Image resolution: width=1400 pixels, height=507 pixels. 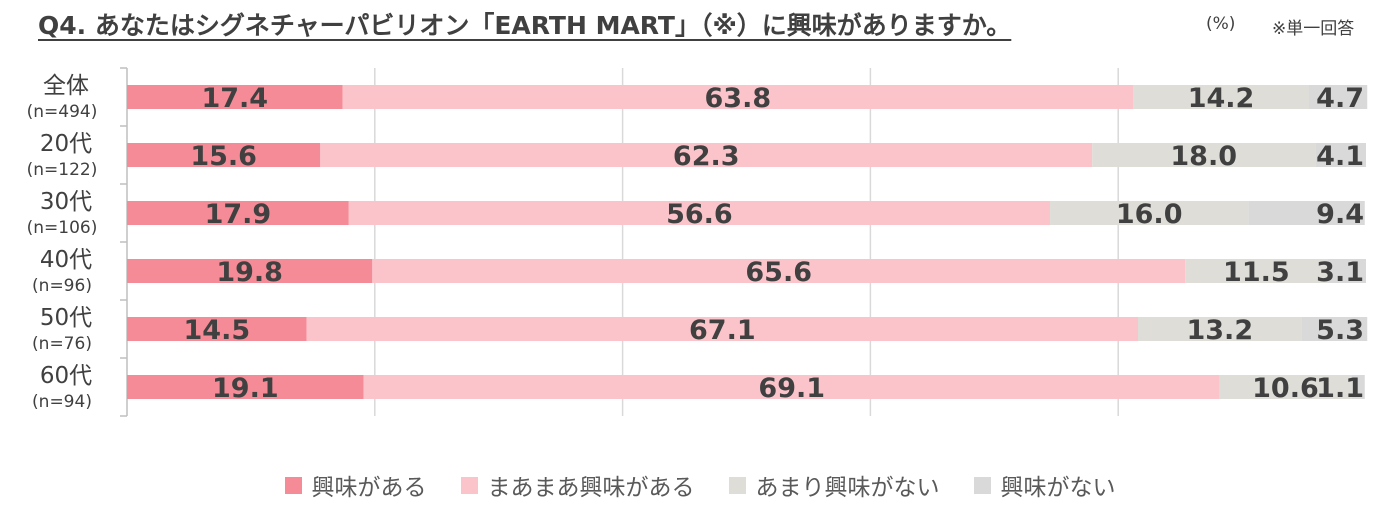 I want to click on legend-item: まあまあ興味がある, so click(x=577, y=485).